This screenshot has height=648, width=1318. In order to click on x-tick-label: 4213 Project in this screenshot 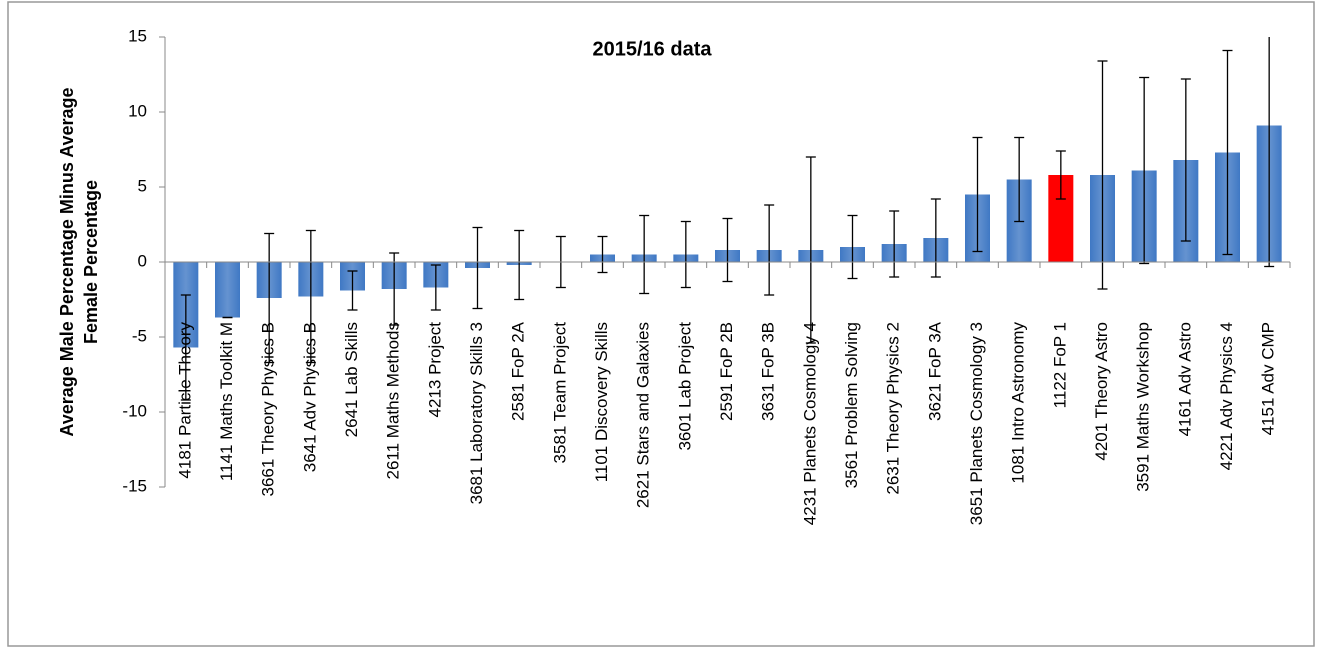, I will do `click(434, 370)`.